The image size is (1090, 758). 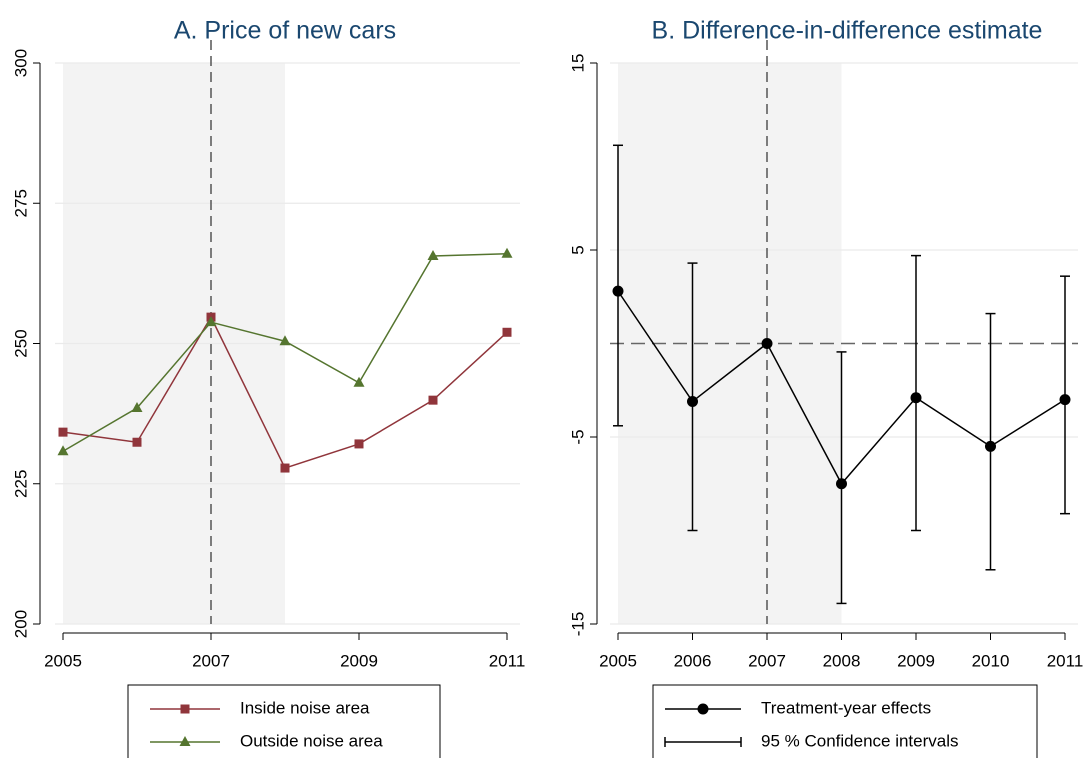 What do you see at coordinates (577, 436) in the screenshot?
I see `y-tick-label: -5` at bounding box center [577, 436].